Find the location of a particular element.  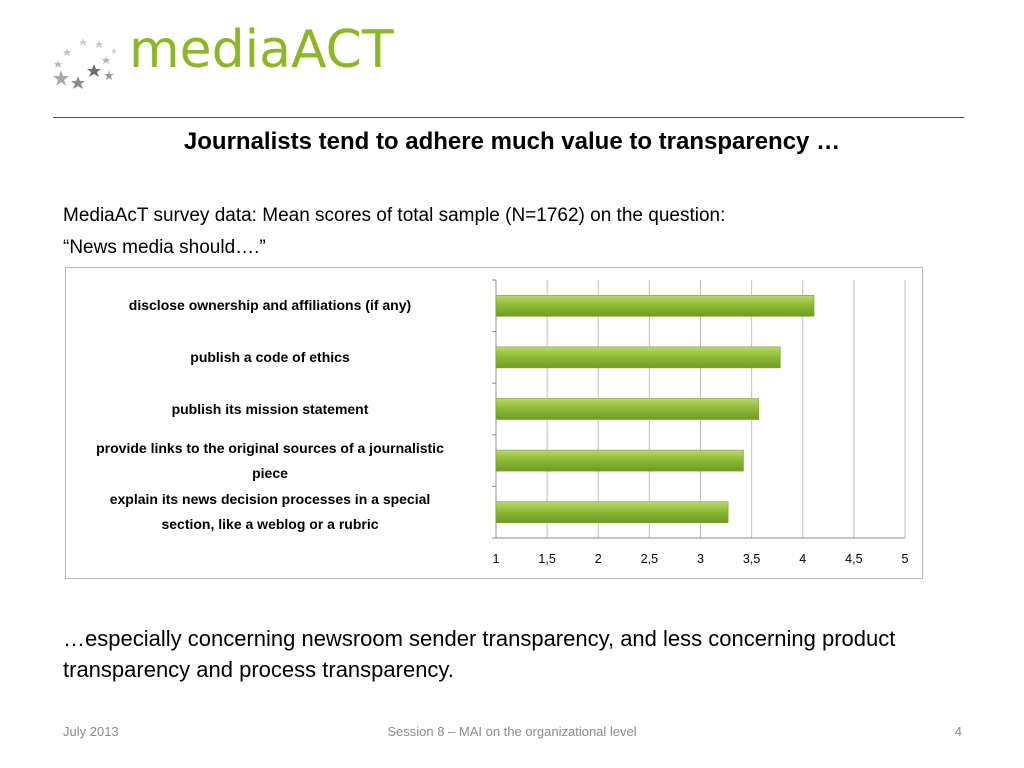

x-tick-label: 1 is located at coordinates (496, 559).